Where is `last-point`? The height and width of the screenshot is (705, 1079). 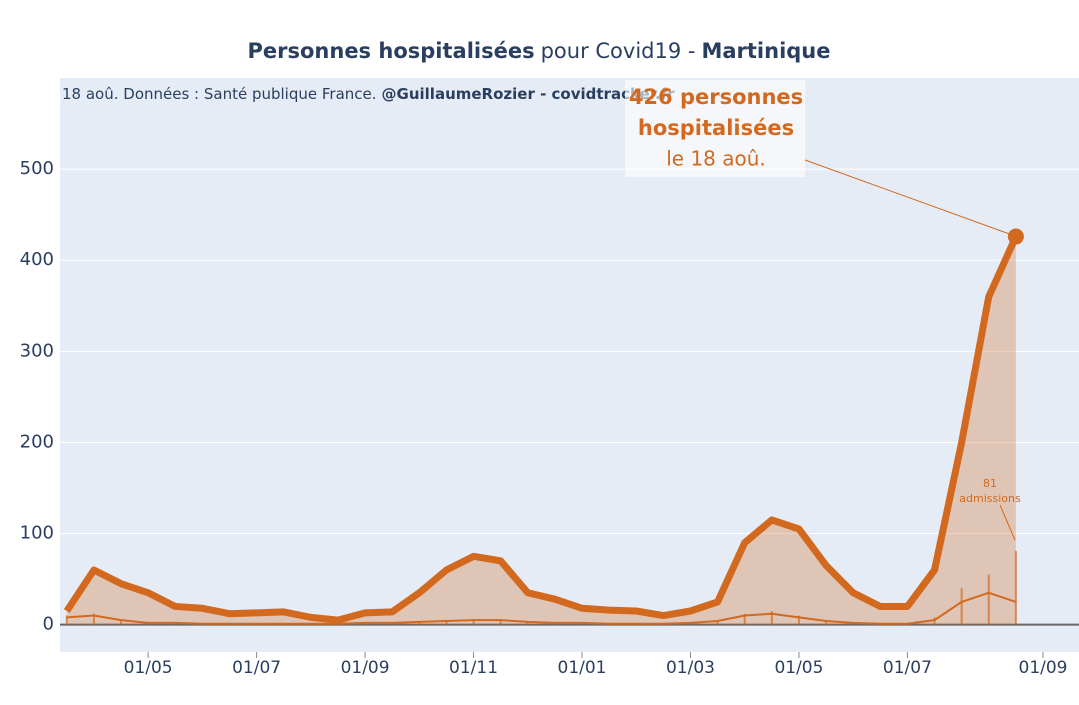 last-point is located at coordinates (1015, 236).